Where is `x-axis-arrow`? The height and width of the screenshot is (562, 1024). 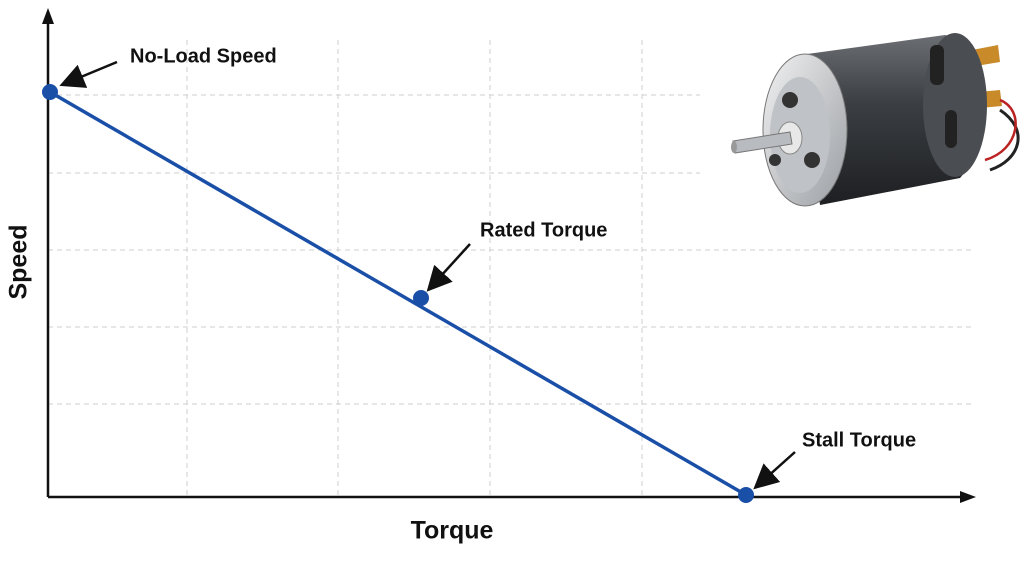 x-axis-arrow is located at coordinates (968, 497).